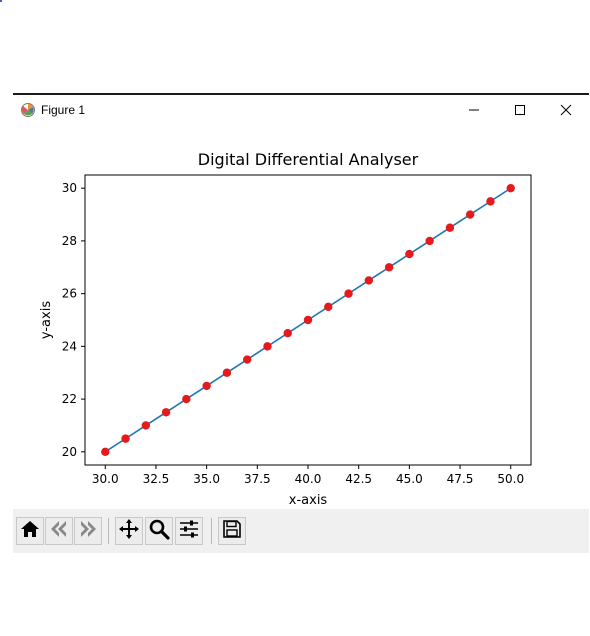  I want to click on y-tick-label: 30, so click(69, 188).